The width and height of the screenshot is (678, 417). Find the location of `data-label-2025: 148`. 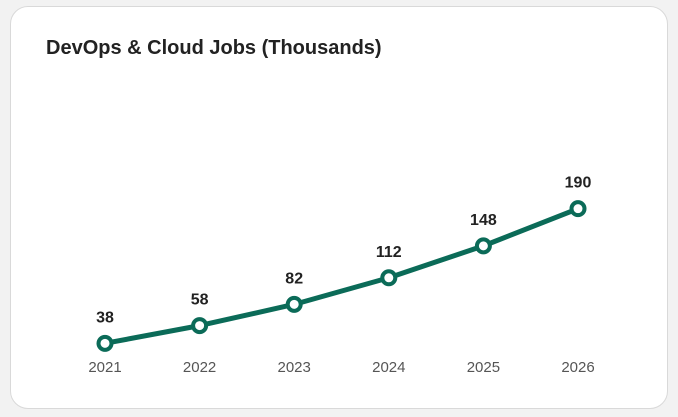

data-label-2025: 148 is located at coordinates (483, 220).